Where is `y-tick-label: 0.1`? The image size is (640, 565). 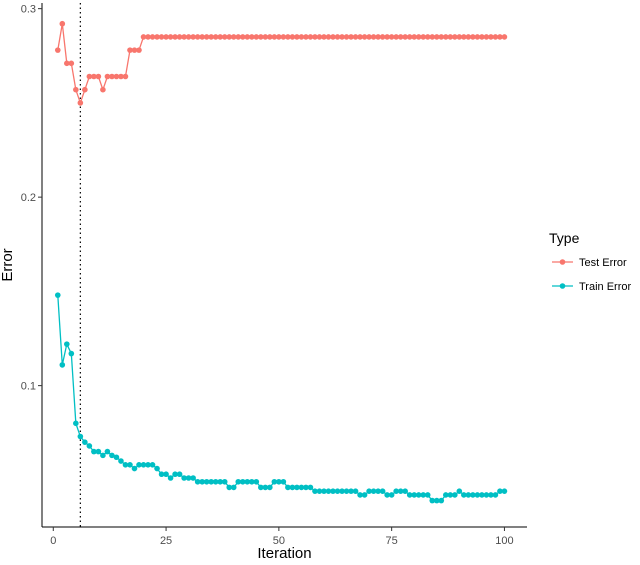
y-tick-label: 0.1 is located at coordinates (28, 387).